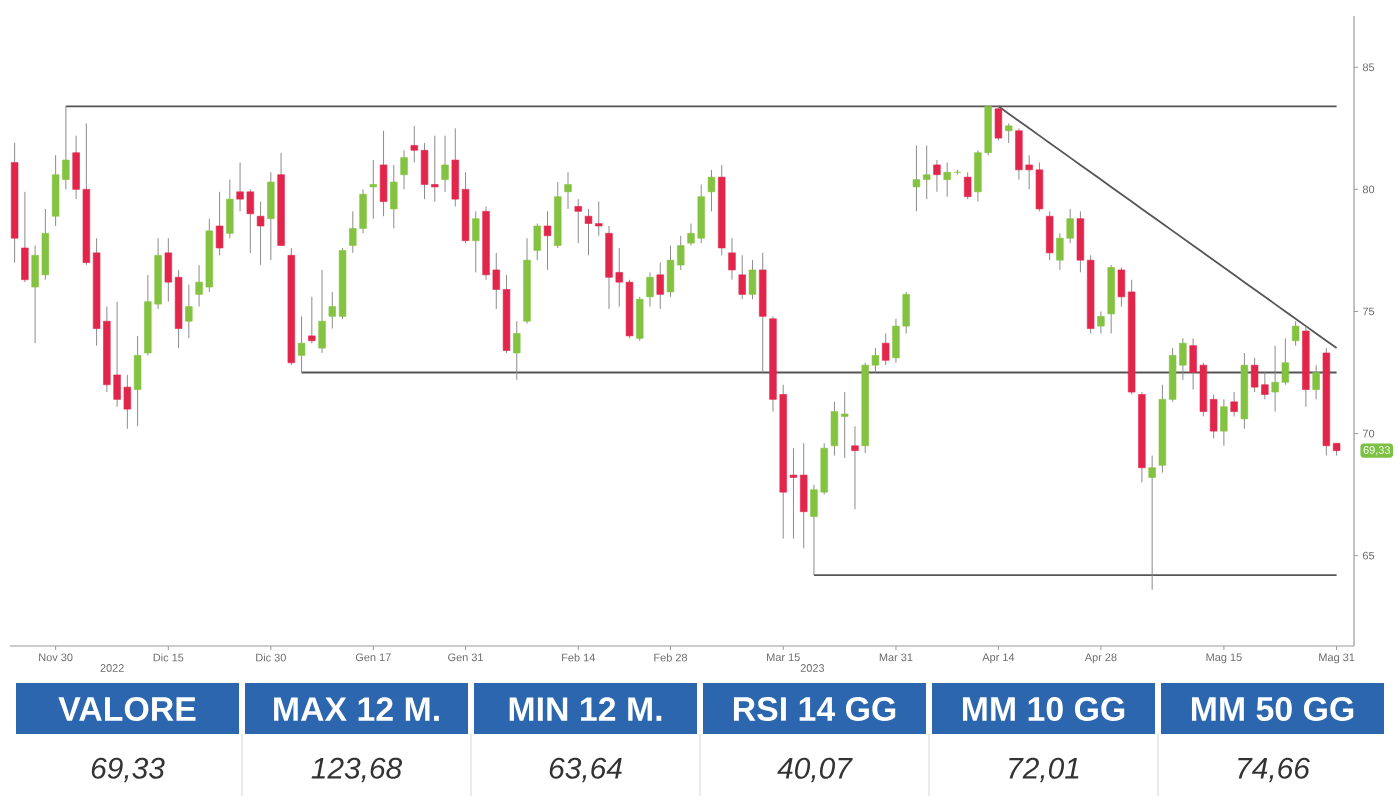  What do you see at coordinates (815, 770) in the screenshot?
I see `text: 40,07` at bounding box center [815, 770].